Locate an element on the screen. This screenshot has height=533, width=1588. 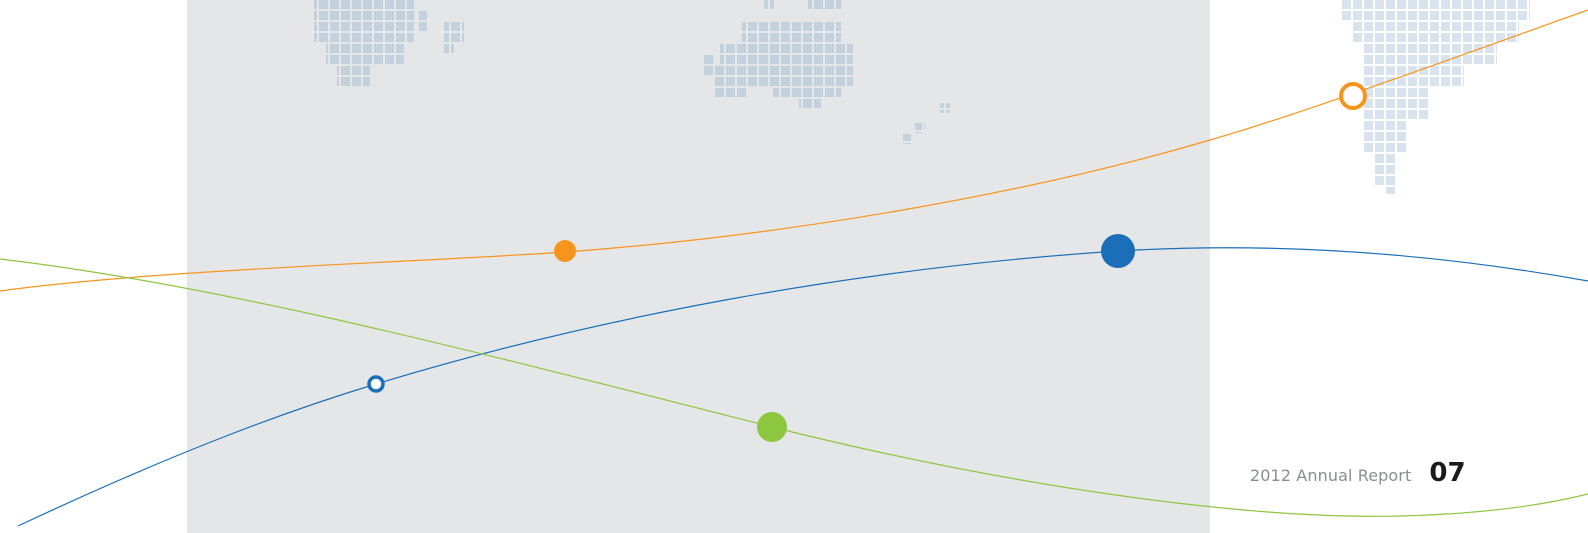
orange-ring-dot is located at coordinates (1353, 96).